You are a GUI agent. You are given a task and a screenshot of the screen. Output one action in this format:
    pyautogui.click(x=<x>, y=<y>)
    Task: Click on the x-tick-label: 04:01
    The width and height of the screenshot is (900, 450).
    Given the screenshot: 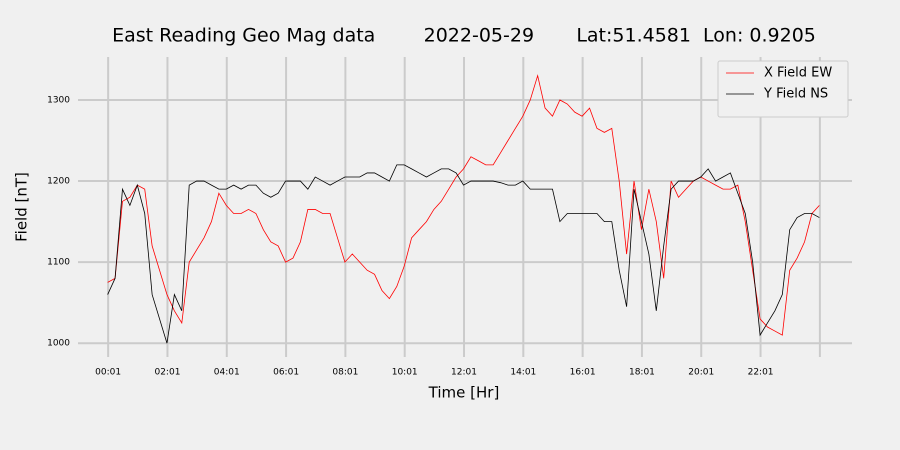 What is the action you would take?
    pyautogui.click(x=227, y=373)
    